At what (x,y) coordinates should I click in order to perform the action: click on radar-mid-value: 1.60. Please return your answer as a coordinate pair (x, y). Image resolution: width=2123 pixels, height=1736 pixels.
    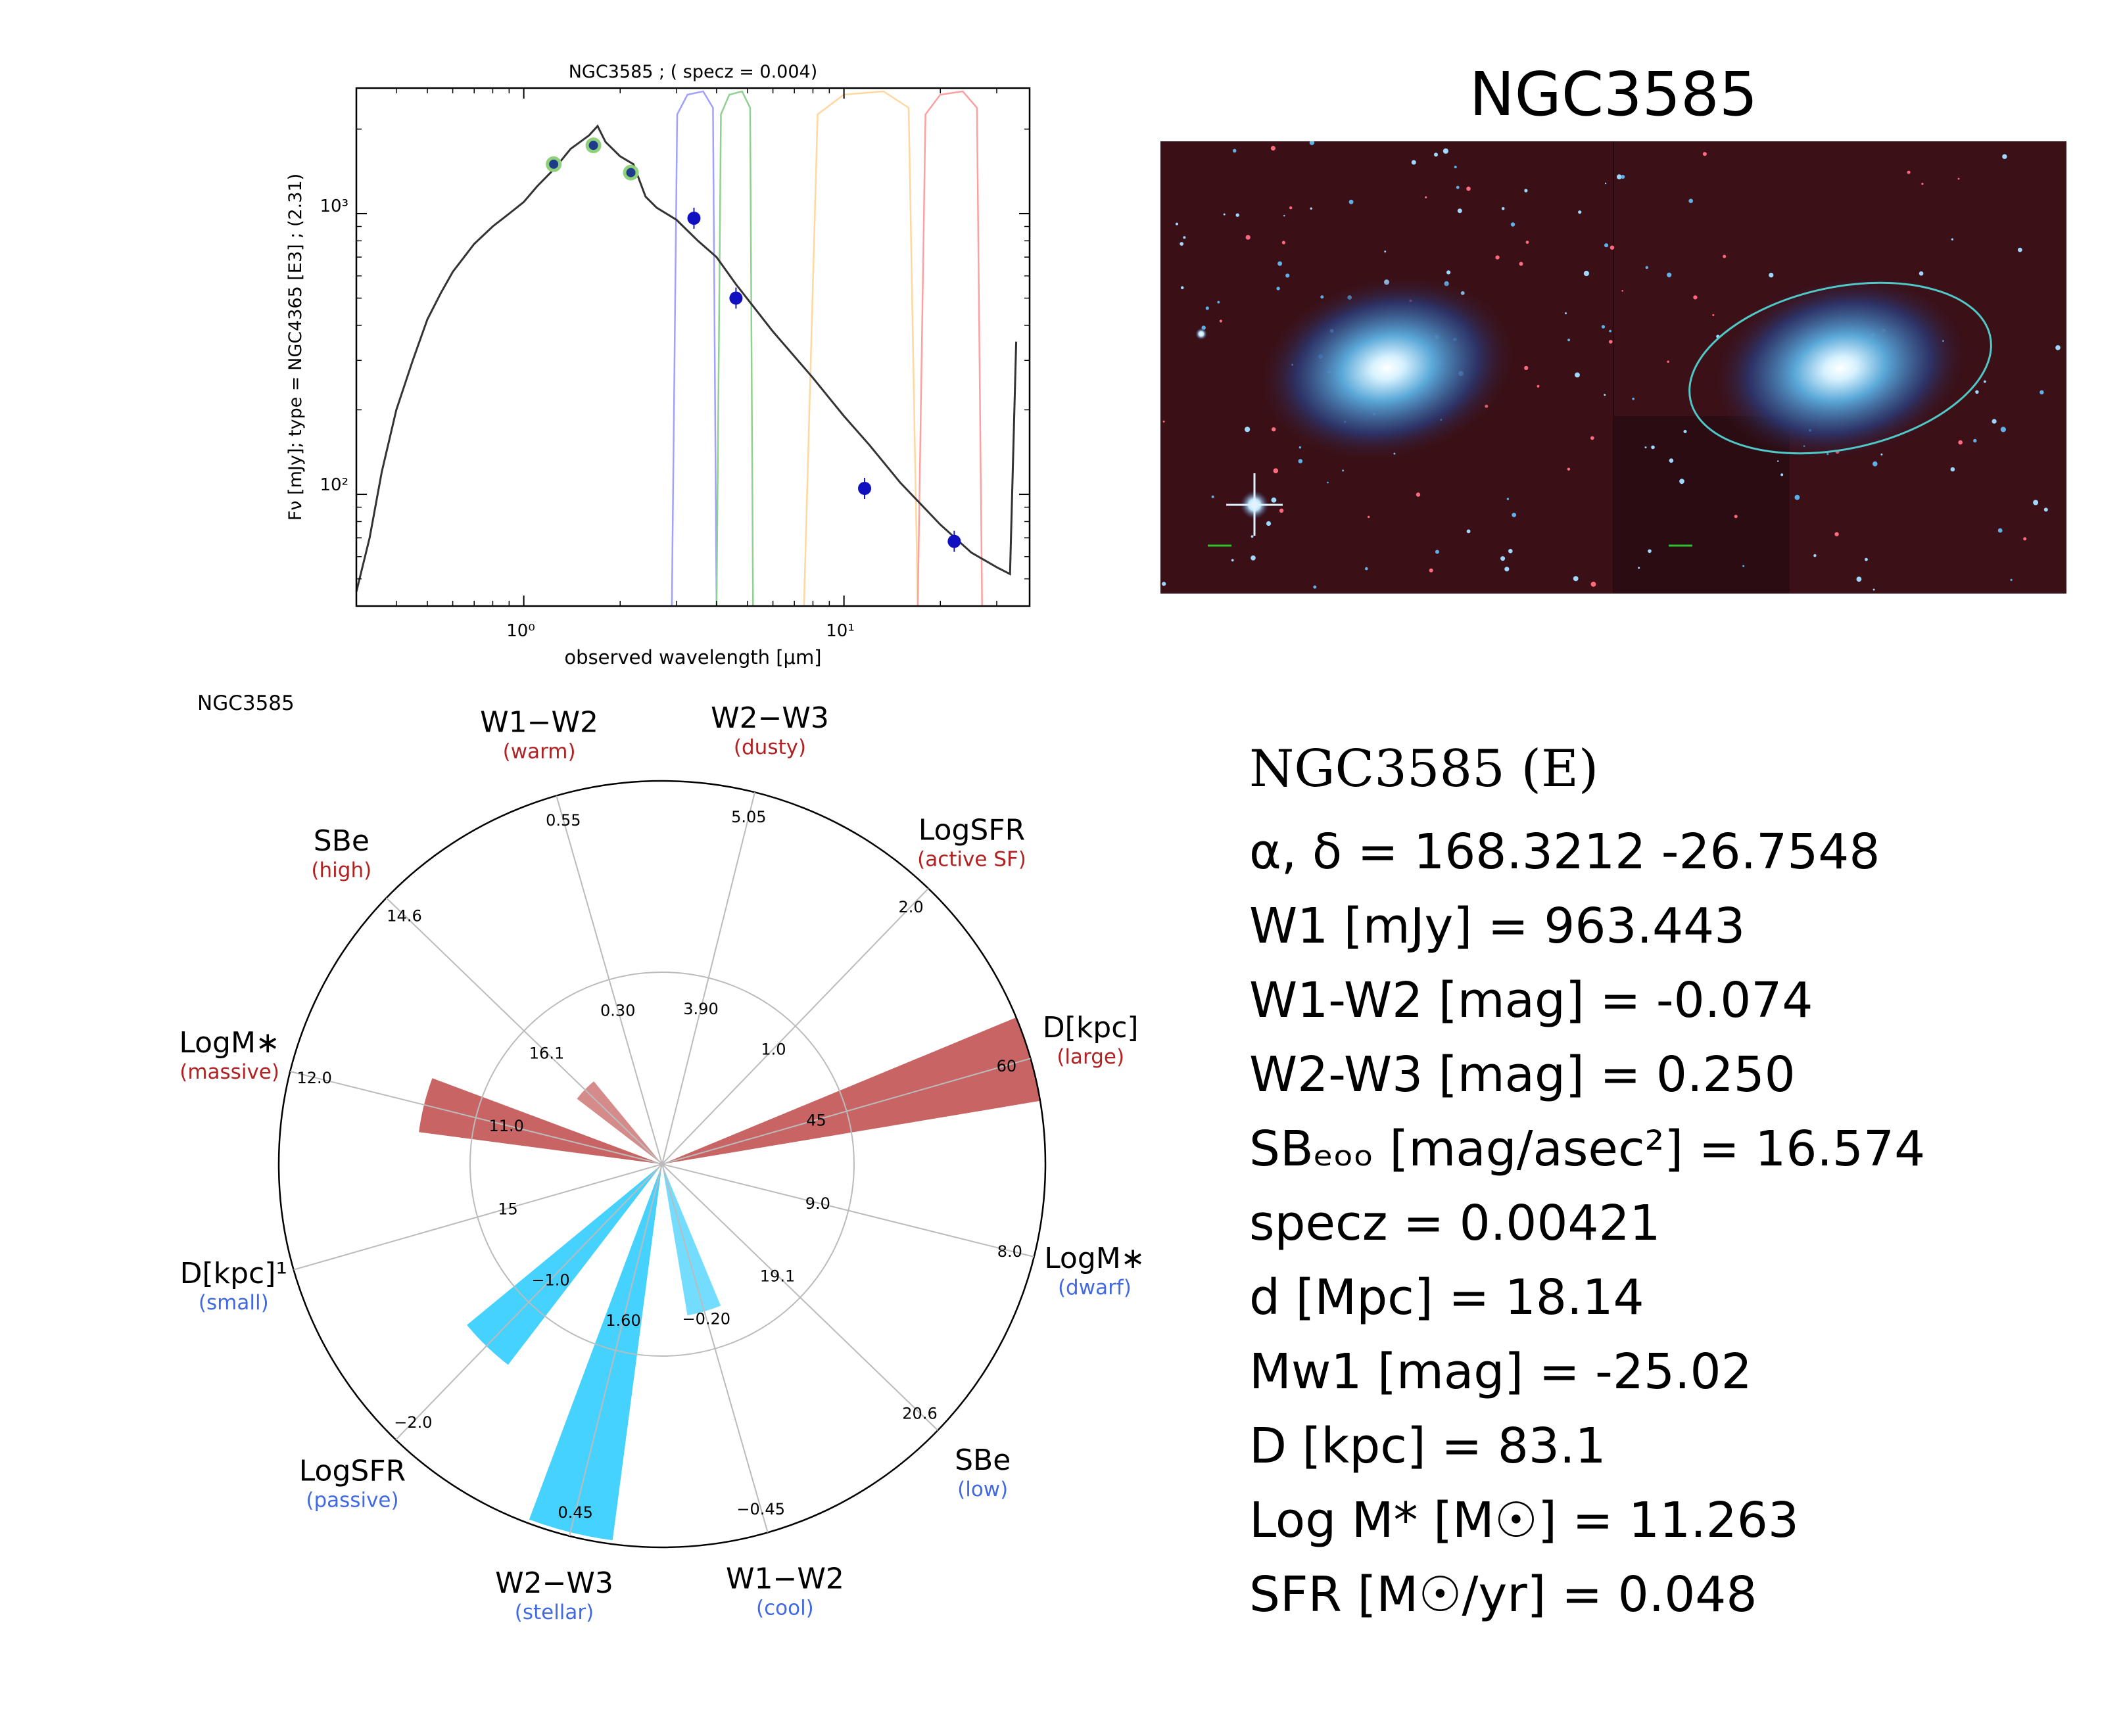
    Looking at the image, I should click on (623, 1320).